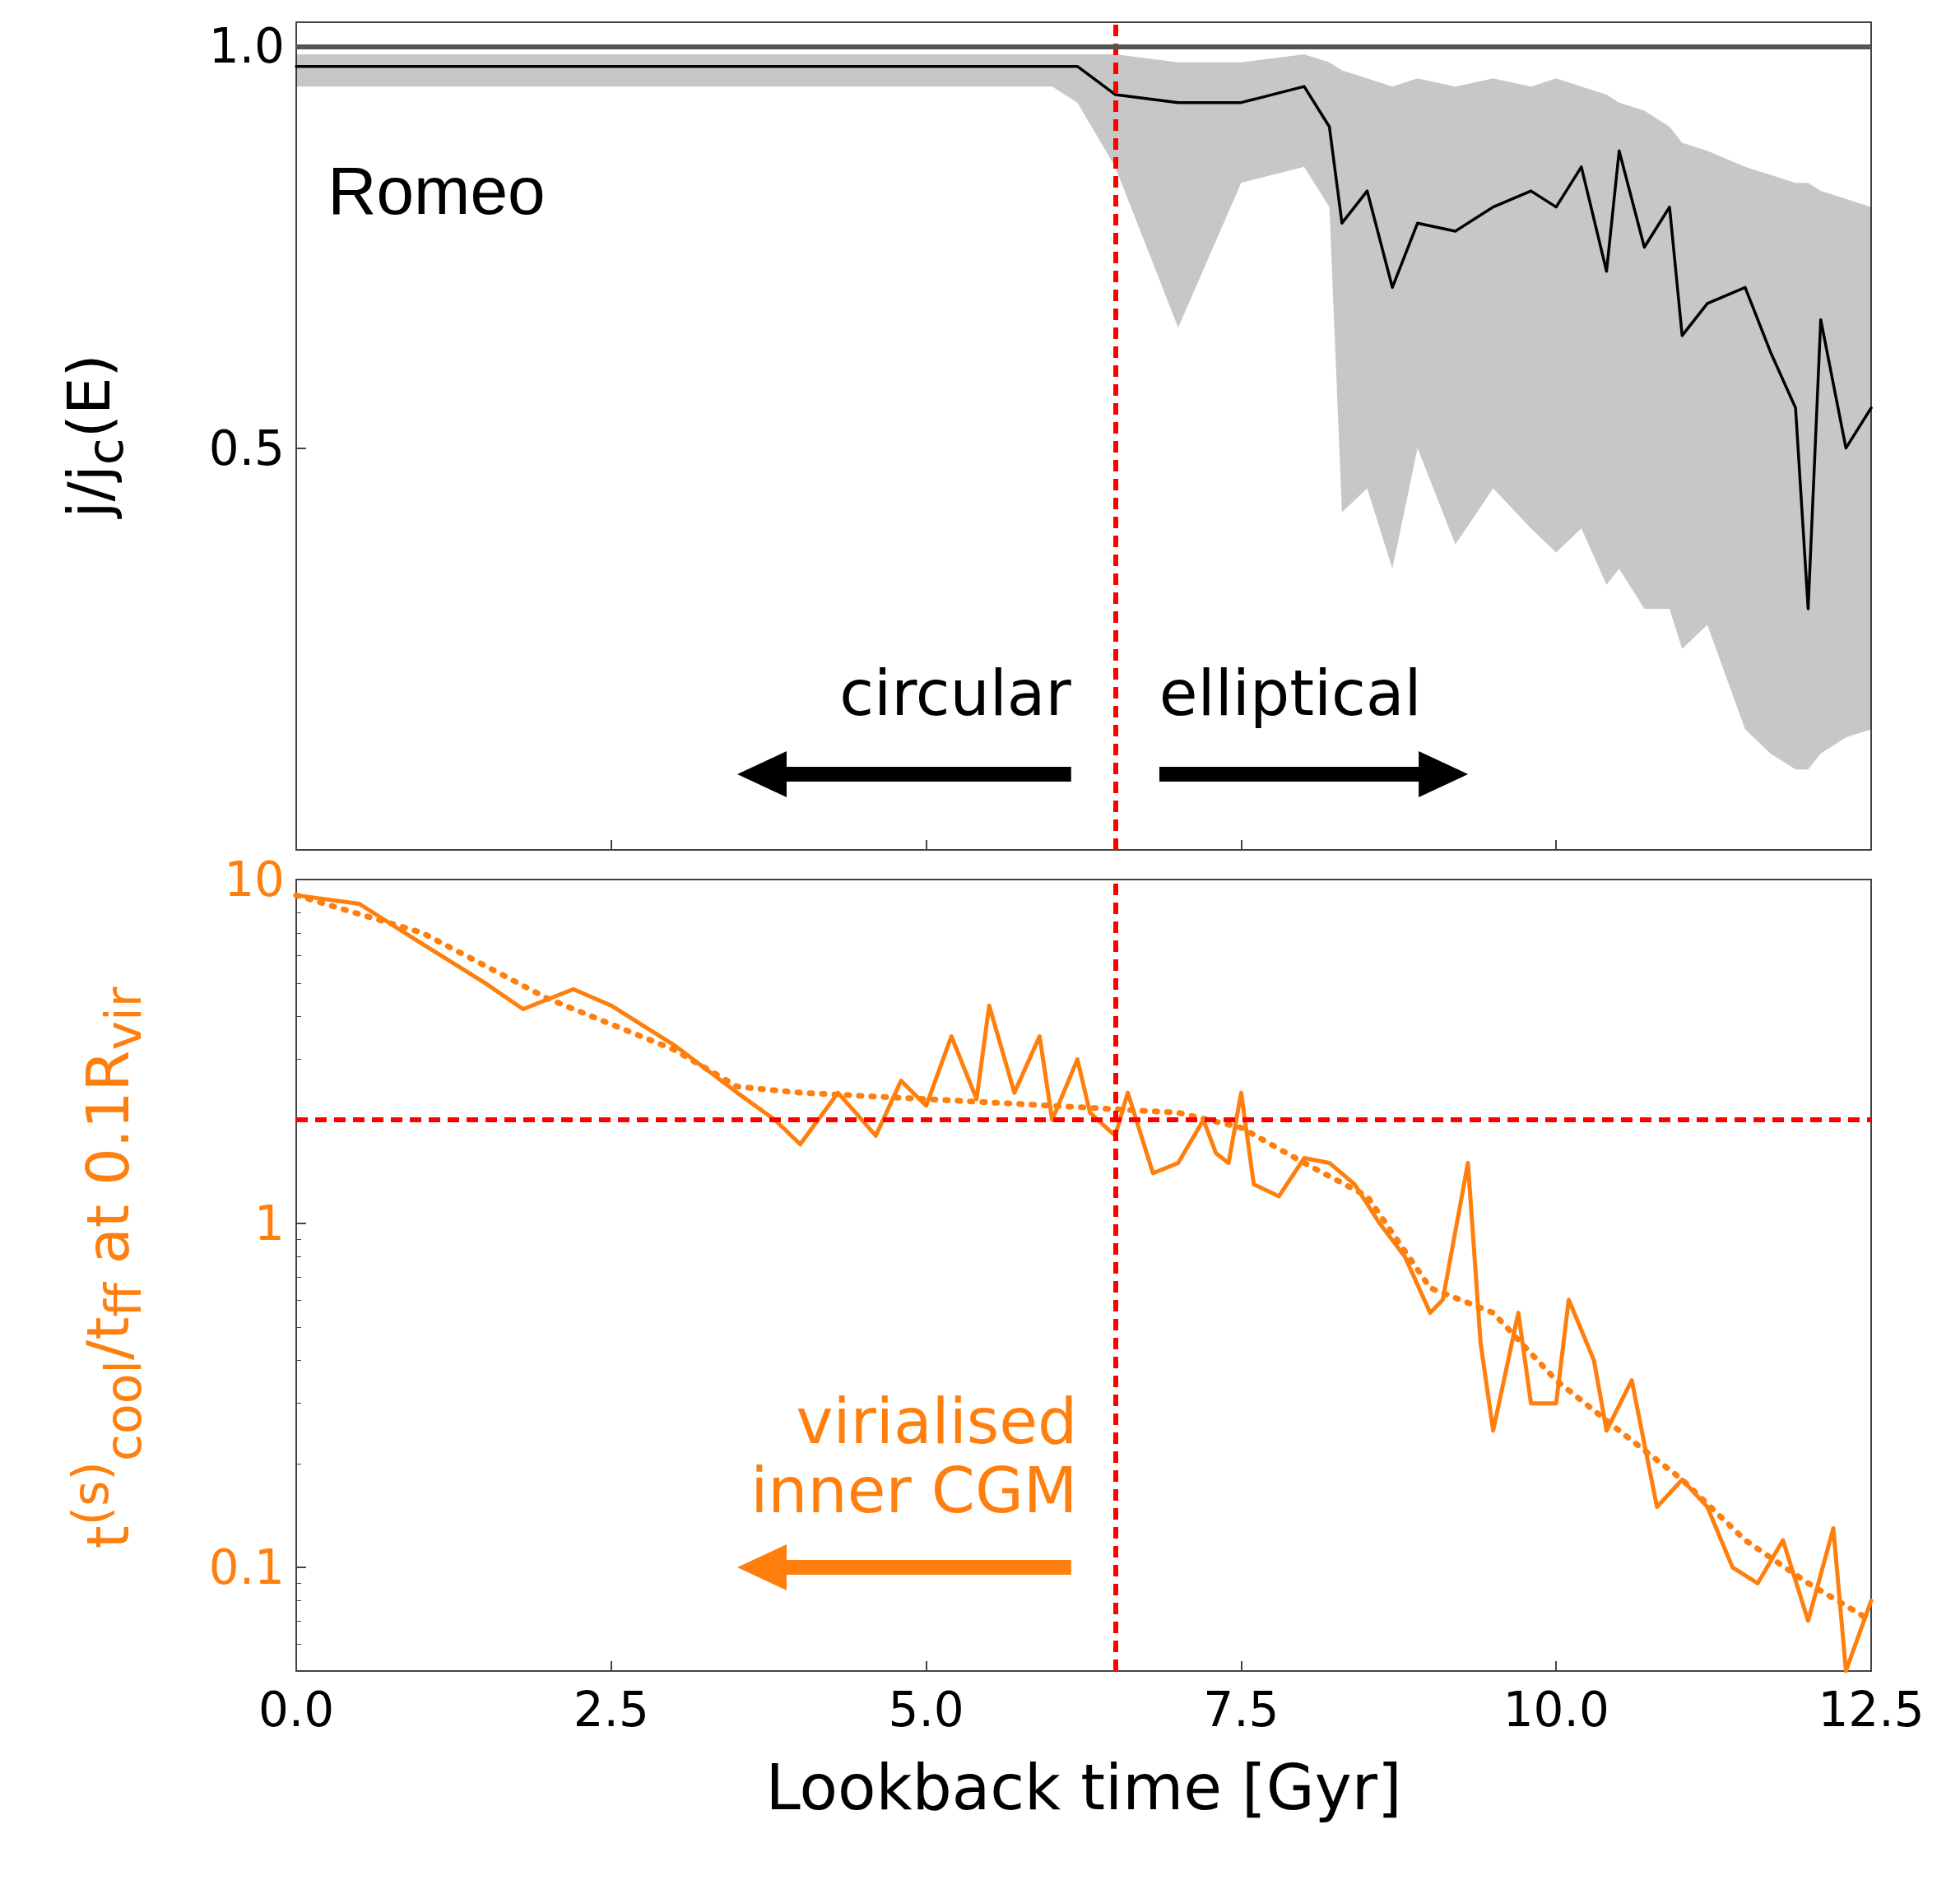 The width and height of the screenshot is (1960, 1880). What do you see at coordinates (247, 448) in the screenshot?
I see `y-tick-label: 0.5` at bounding box center [247, 448].